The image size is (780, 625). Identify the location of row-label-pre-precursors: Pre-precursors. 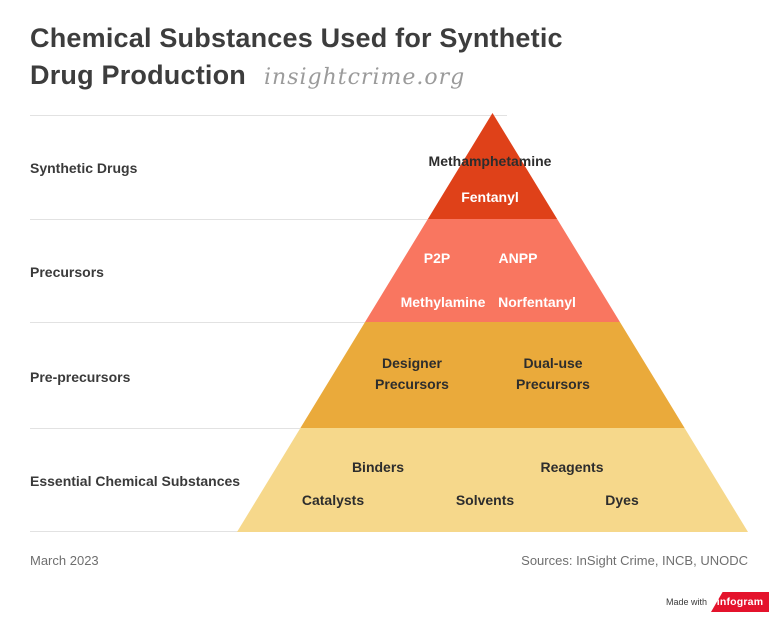
(80, 377).